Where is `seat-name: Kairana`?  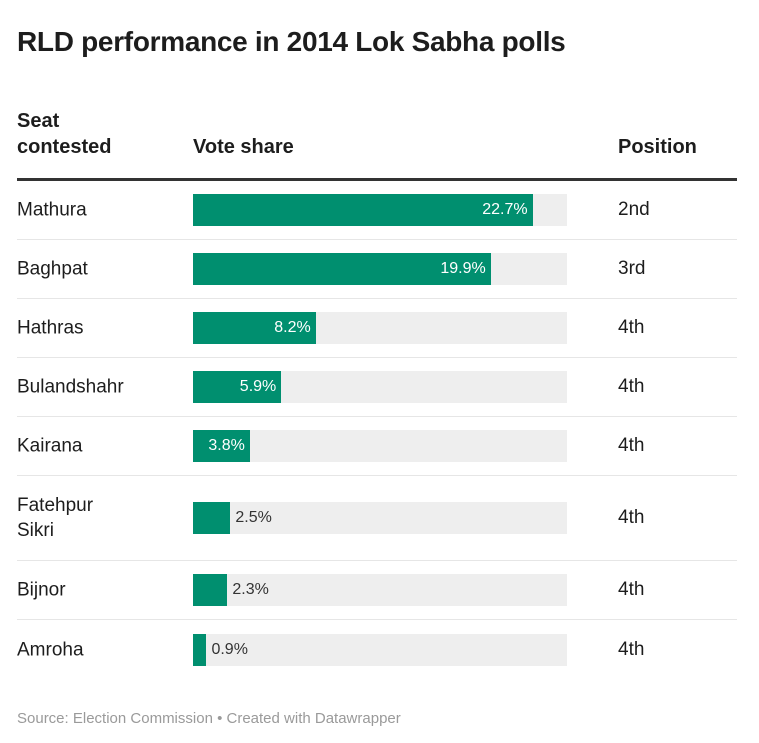 seat-name: Kairana is located at coordinates (50, 446).